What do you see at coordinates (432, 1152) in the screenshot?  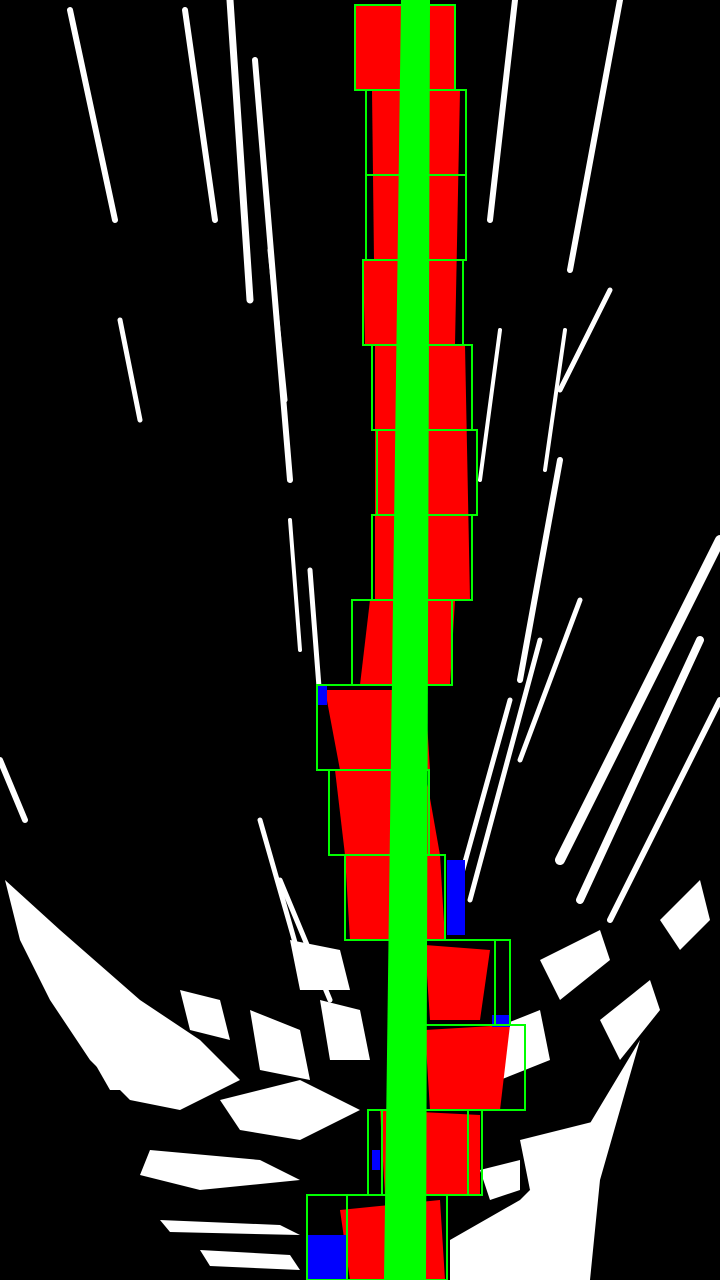 I see `search-window` at bounding box center [432, 1152].